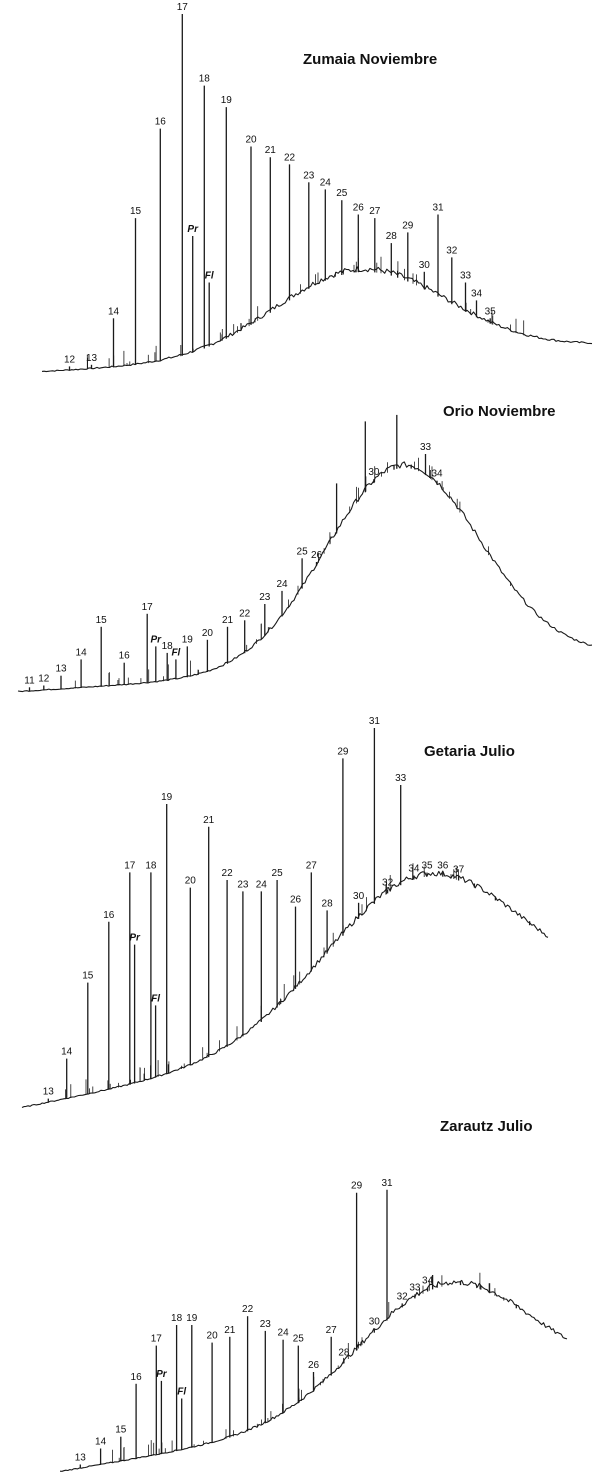  What do you see at coordinates (425, 265) in the screenshot?
I see `zumaia-peak-label: 30` at bounding box center [425, 265].